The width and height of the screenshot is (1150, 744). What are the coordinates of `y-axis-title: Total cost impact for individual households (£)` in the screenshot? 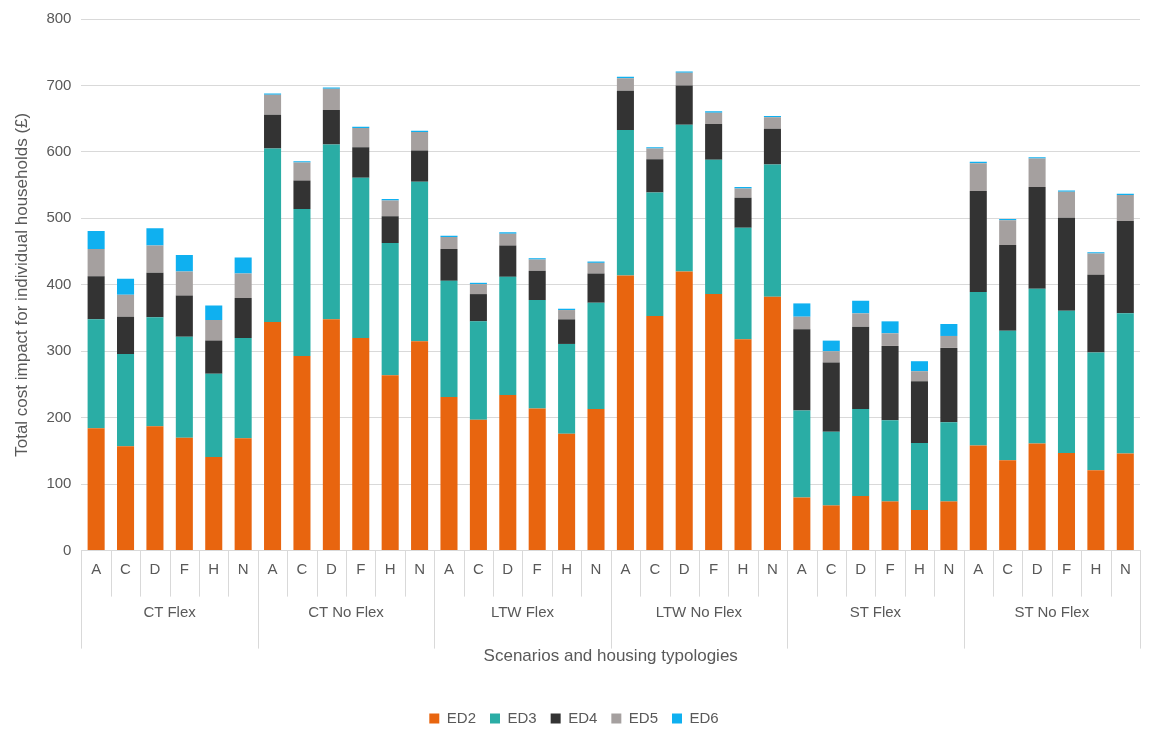 It's located at (21, 284).